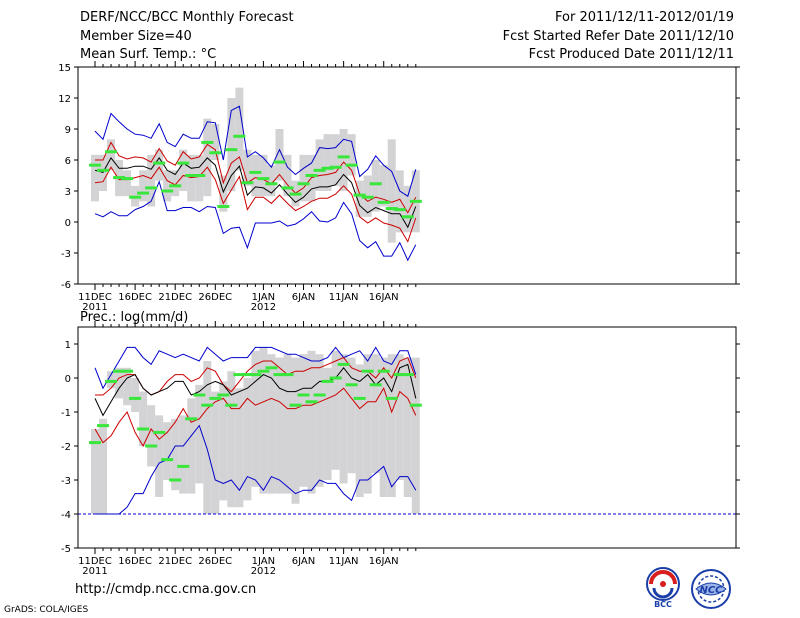 This screenshot has width=800, height=618. Describe the element at coordinates (134, 317) in the screenshot. I see `prec-panel-title: Prec.: log(mm/d)` at that location.